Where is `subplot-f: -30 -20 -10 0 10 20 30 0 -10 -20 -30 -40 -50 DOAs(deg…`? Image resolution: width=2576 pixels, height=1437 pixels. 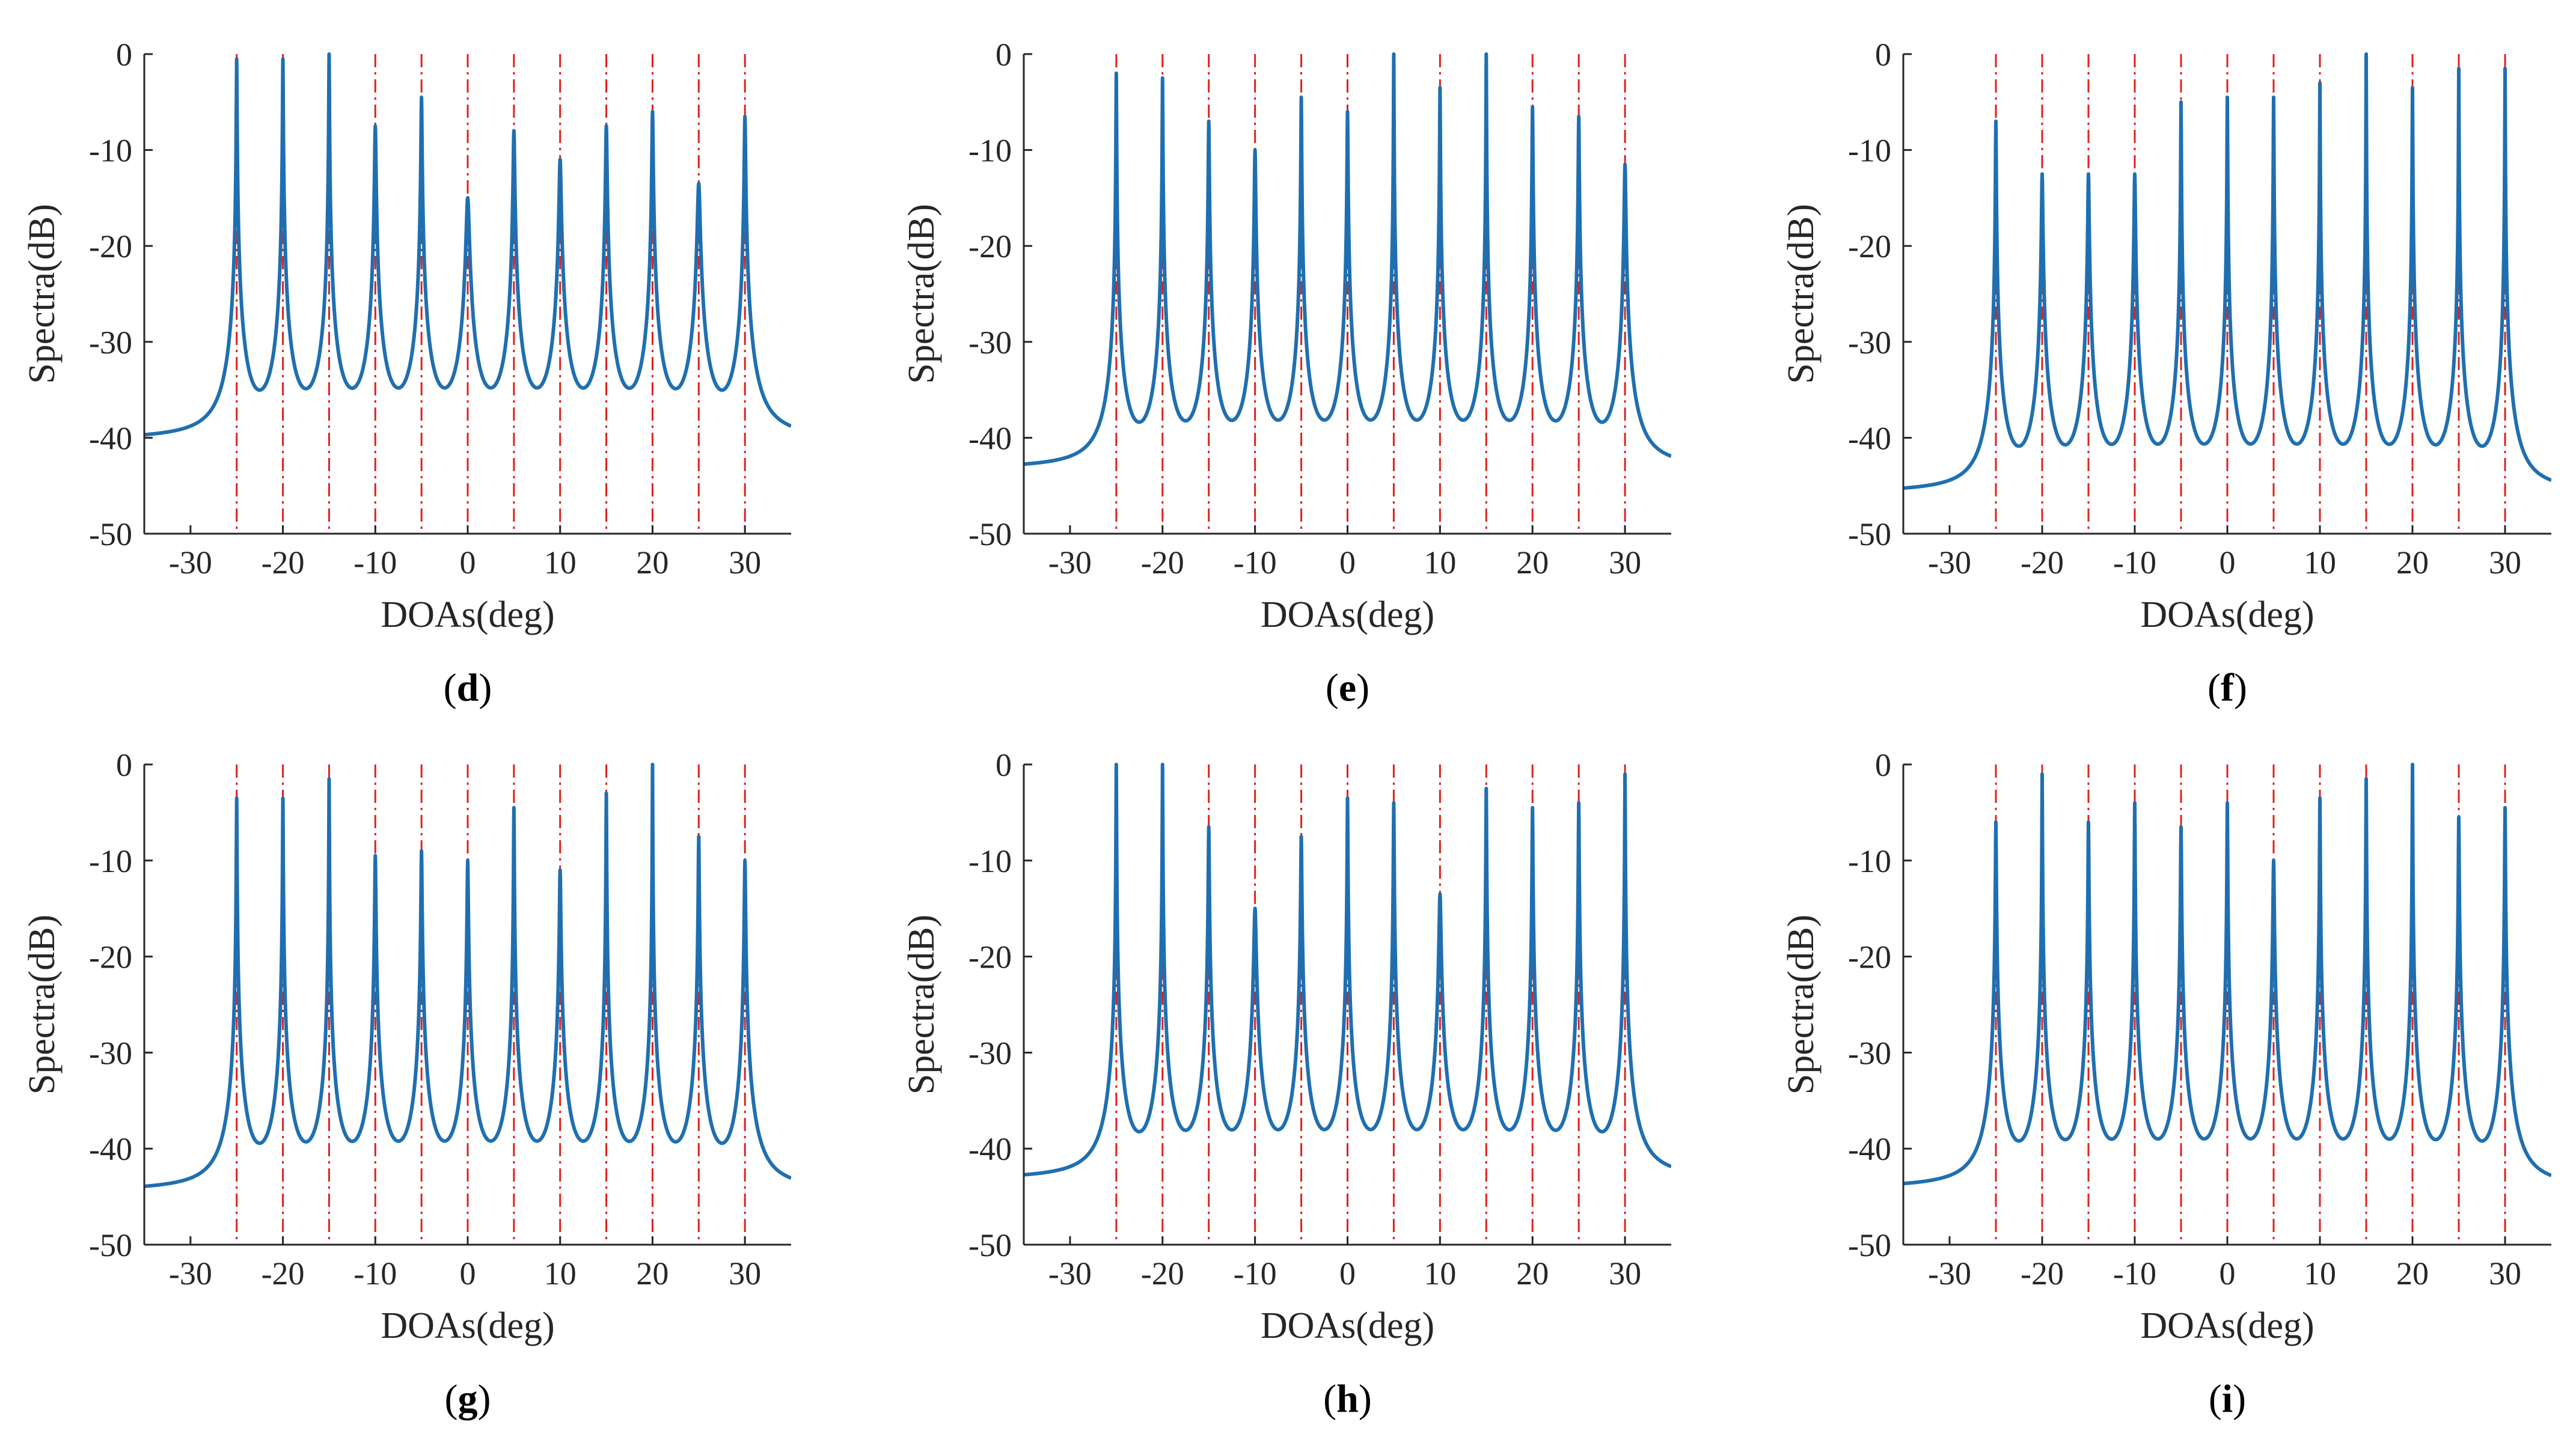 subplot-f: -30 -20 -10 0 10 20 30 0 -10 -20 -30 -40 -50 DOAs(deg… is located at coordinates (2166, 373).